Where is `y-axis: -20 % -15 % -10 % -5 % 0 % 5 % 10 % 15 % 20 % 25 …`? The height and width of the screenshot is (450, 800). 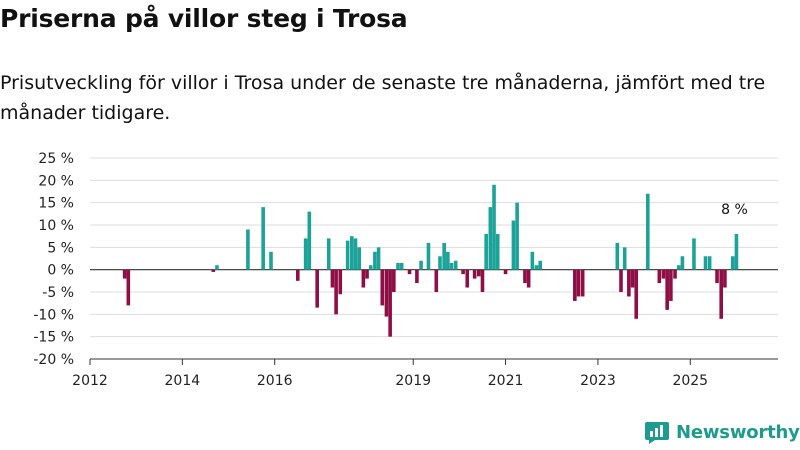 y-axis: -20 % -15 % -10 % -5 % 0 % 5 % 10 % 15 % 20 % 25 … is located at coordinates (53, 259).